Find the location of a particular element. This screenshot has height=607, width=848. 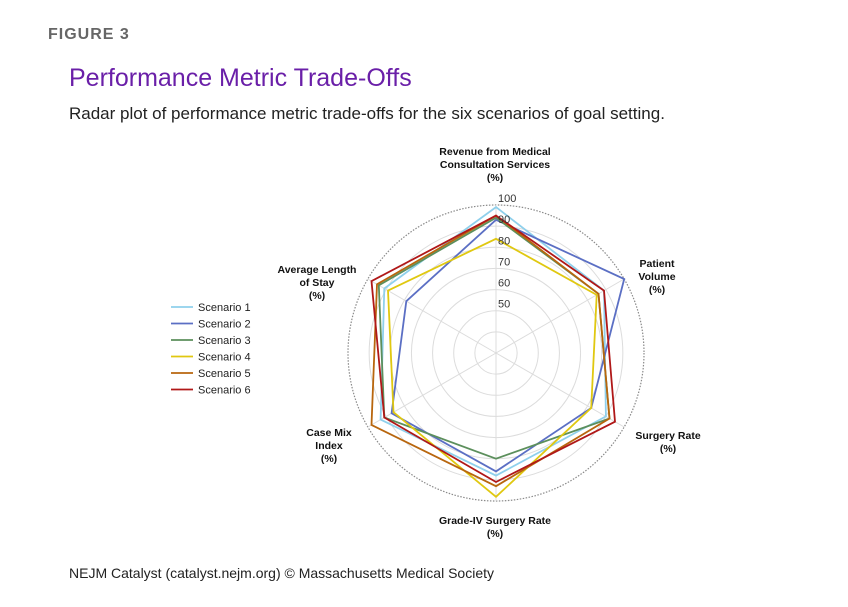

r-tick-label: 100 is located at coordinates (507, 199).